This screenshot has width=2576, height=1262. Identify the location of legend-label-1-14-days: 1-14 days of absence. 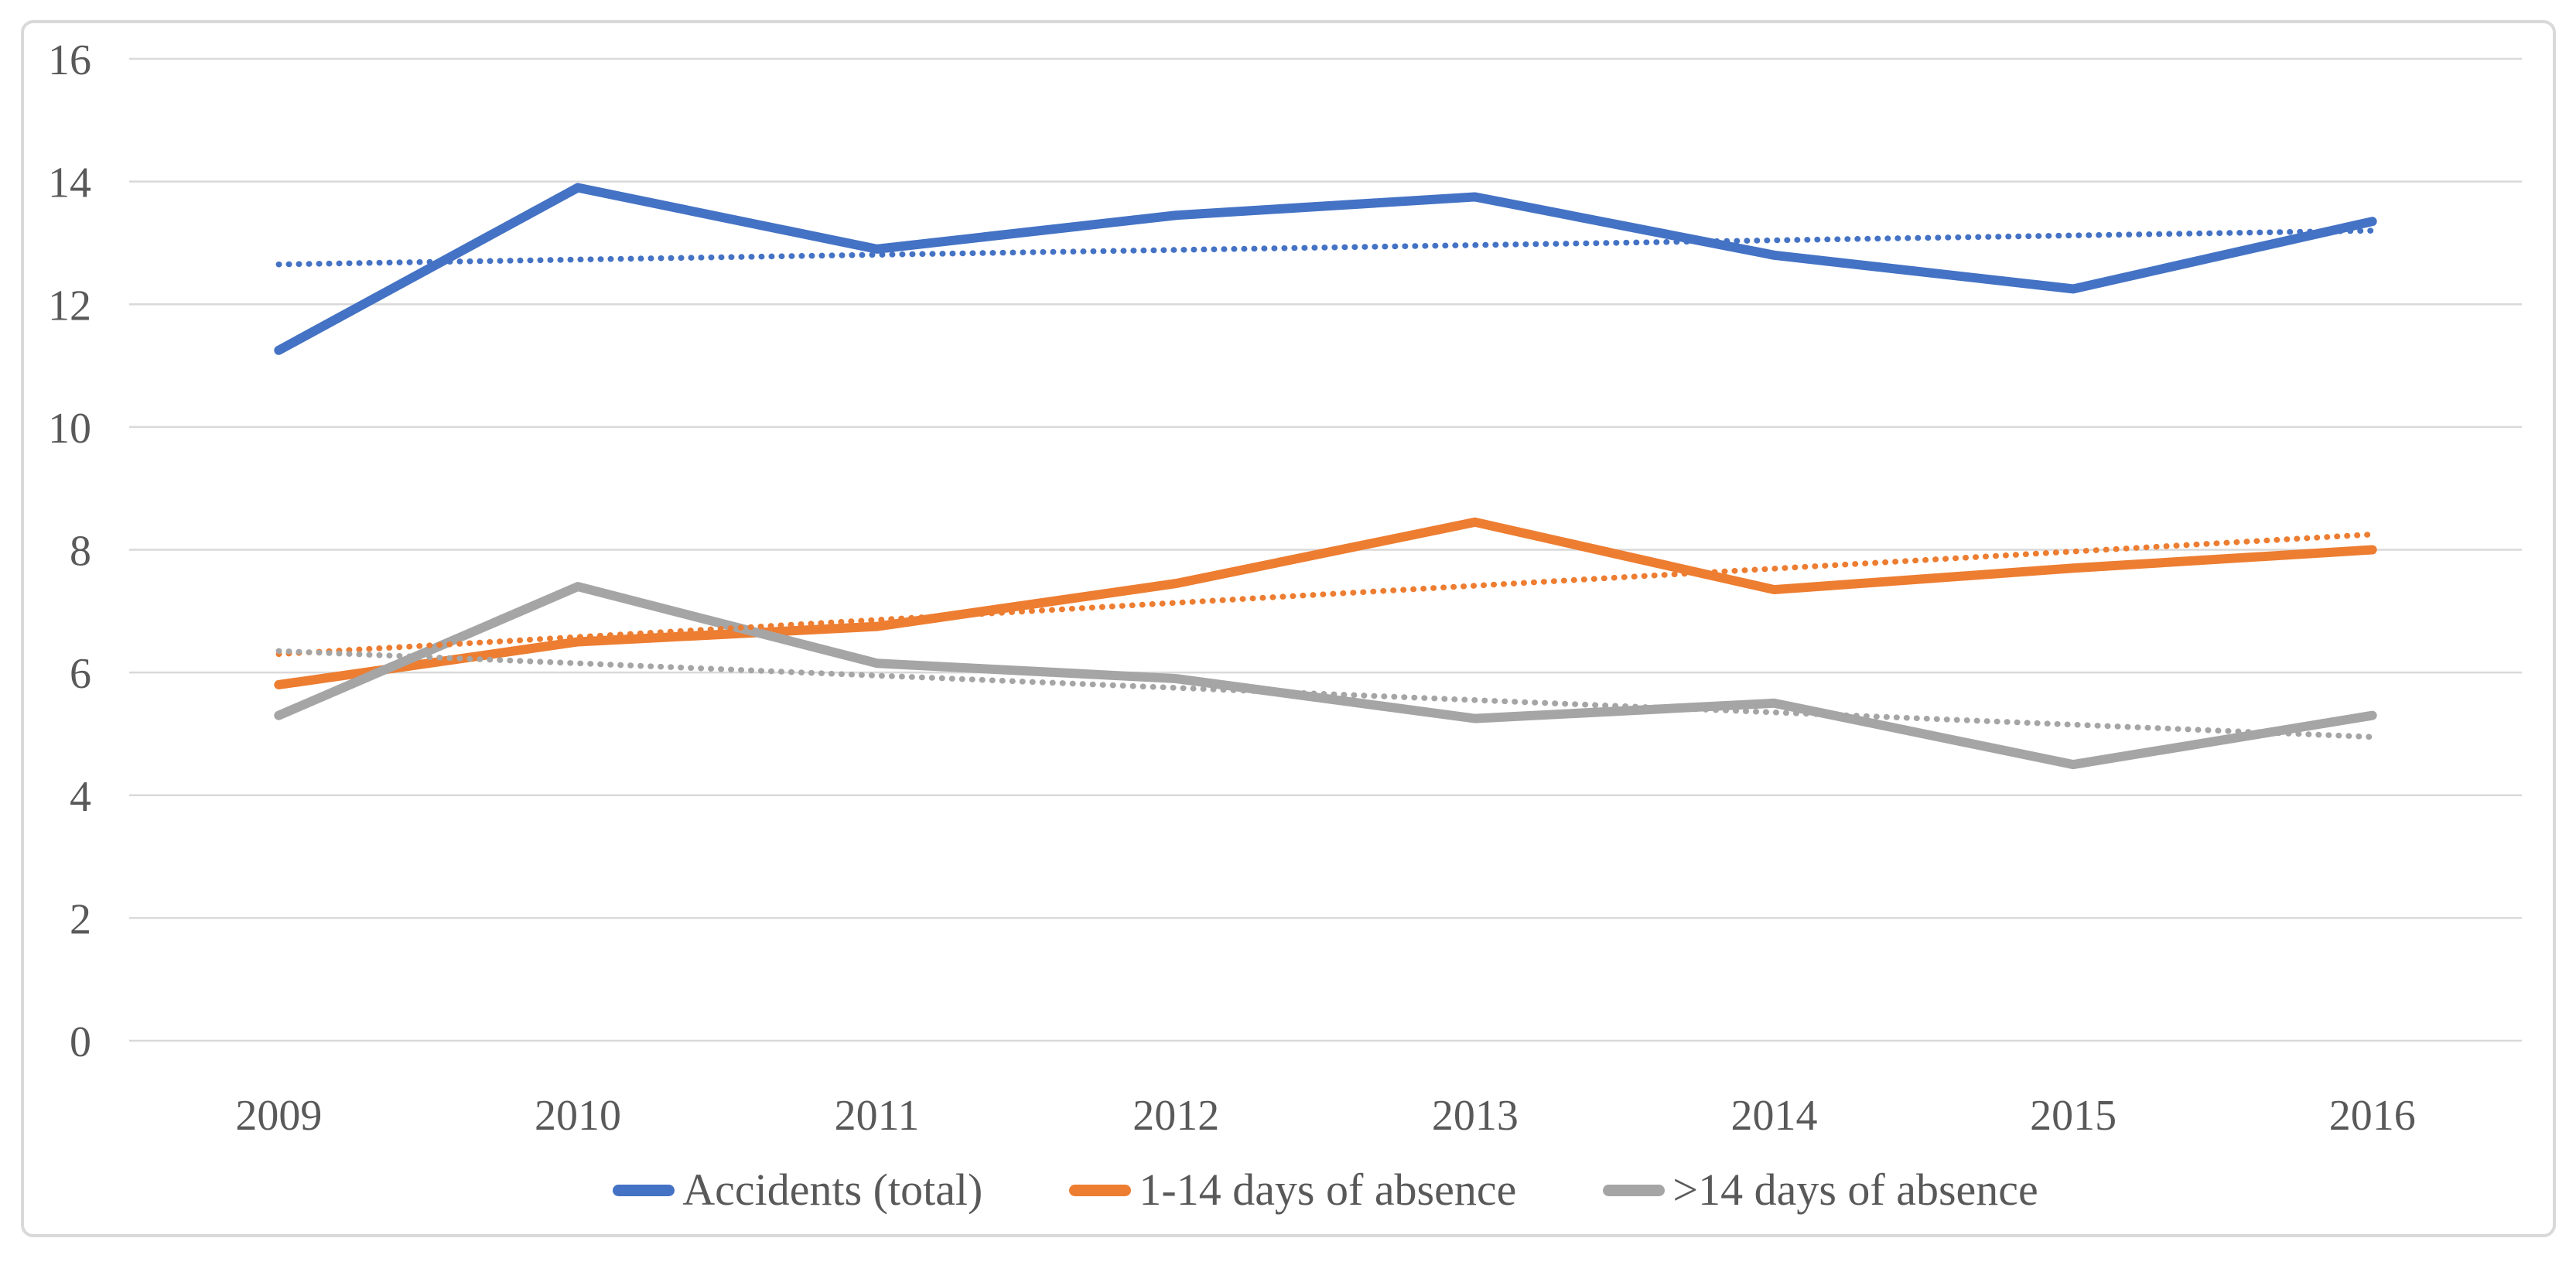
(1328, 1190).